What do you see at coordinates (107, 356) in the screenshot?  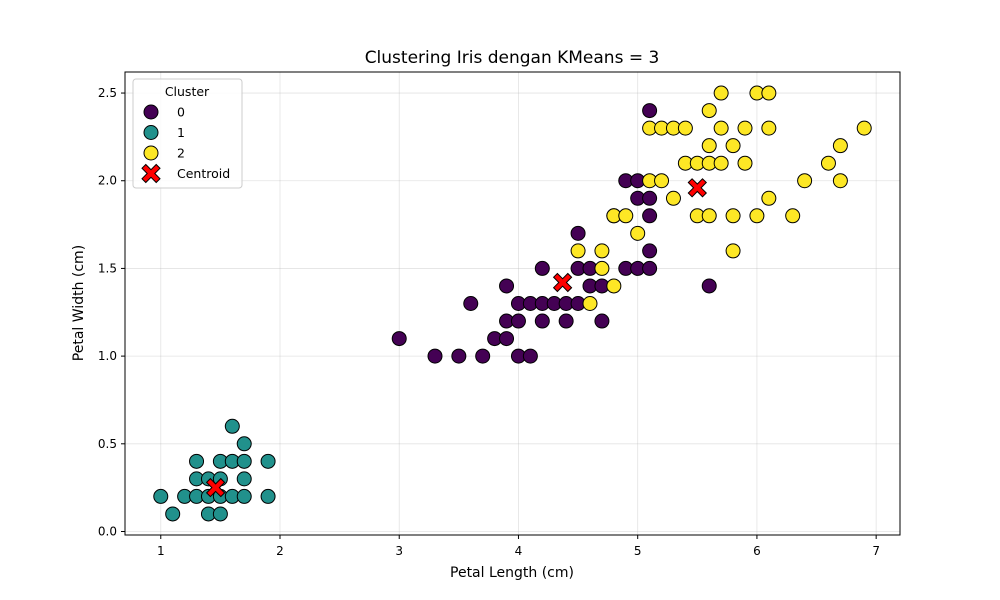 I see `y-tick-label: 1.0` at bounding box center [107, 356].